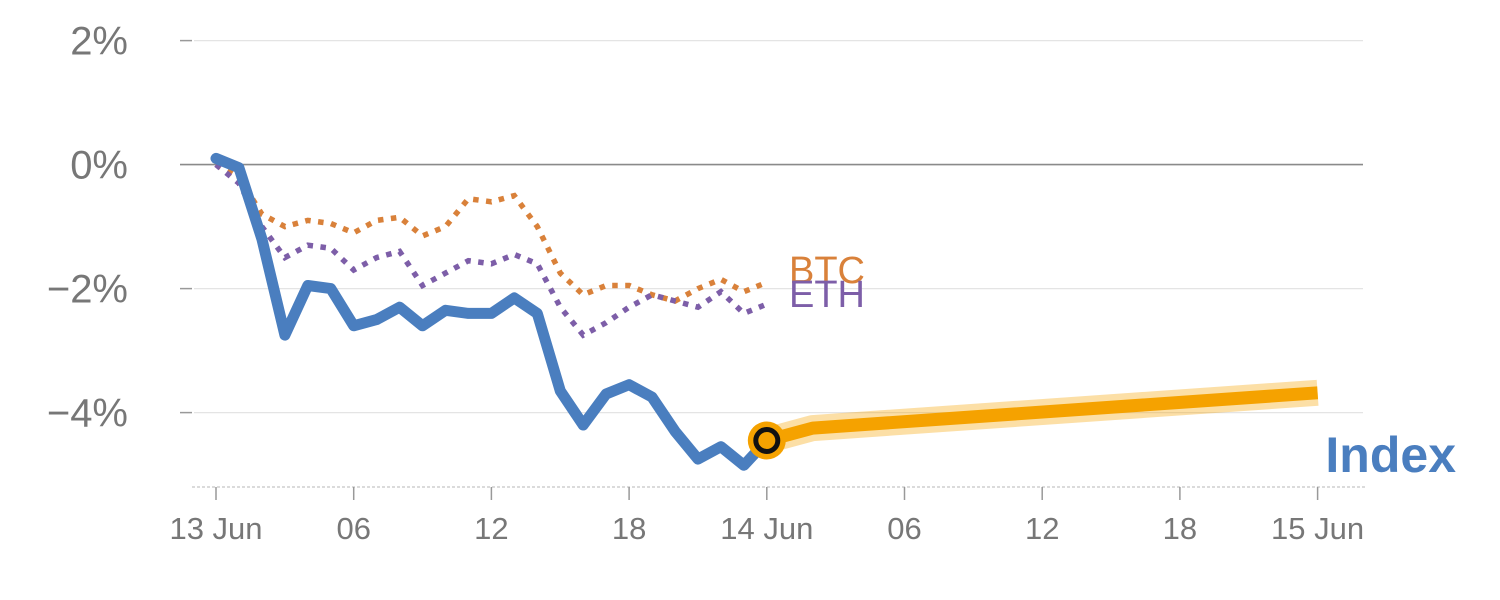  I want to click on x-tick-label: 13 Jun, so click(215, 528).